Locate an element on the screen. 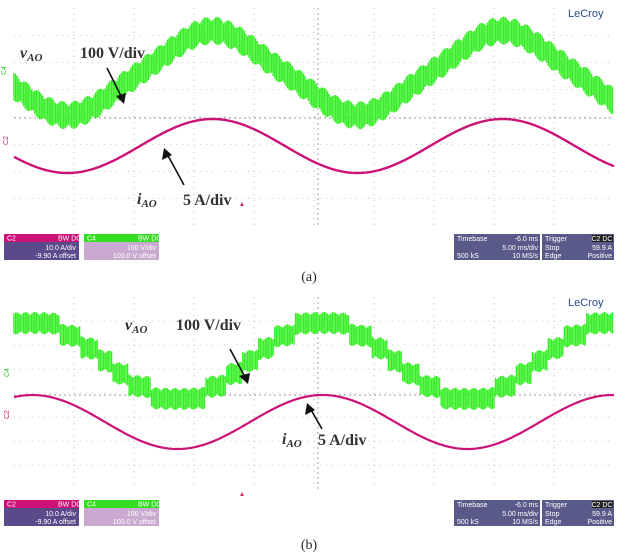 This screenshot has width=618, height=557. voltage-arrow is located at coordinates (238, 364).